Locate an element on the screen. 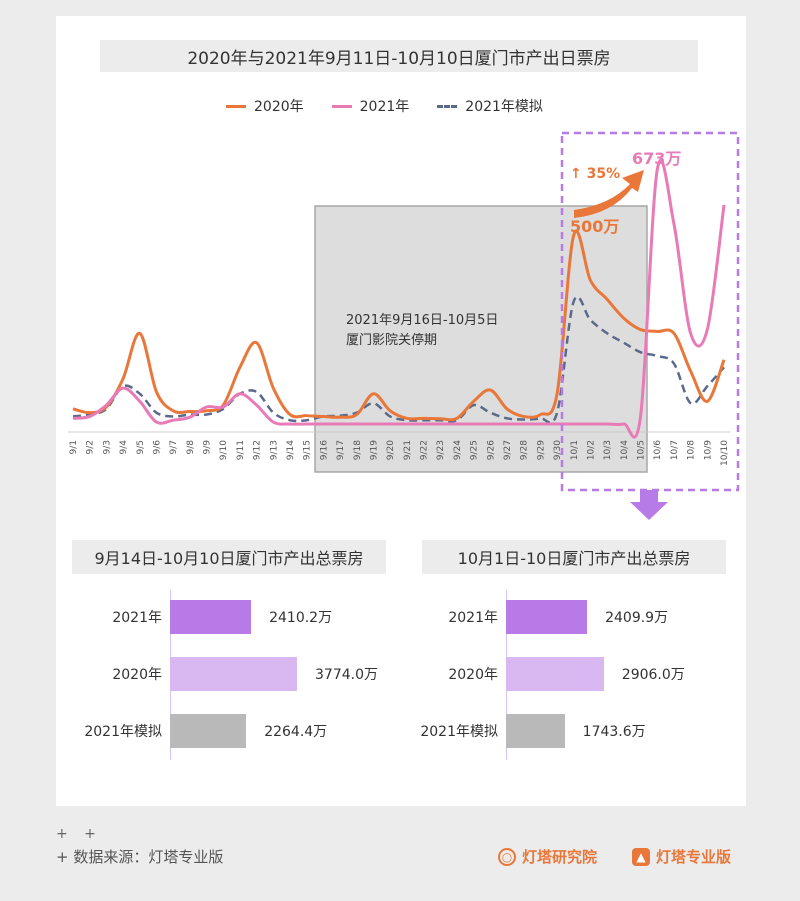 The image size is (800, 901). bar-row: 2020年 2906.0万 is located at coordinates (545, 674).